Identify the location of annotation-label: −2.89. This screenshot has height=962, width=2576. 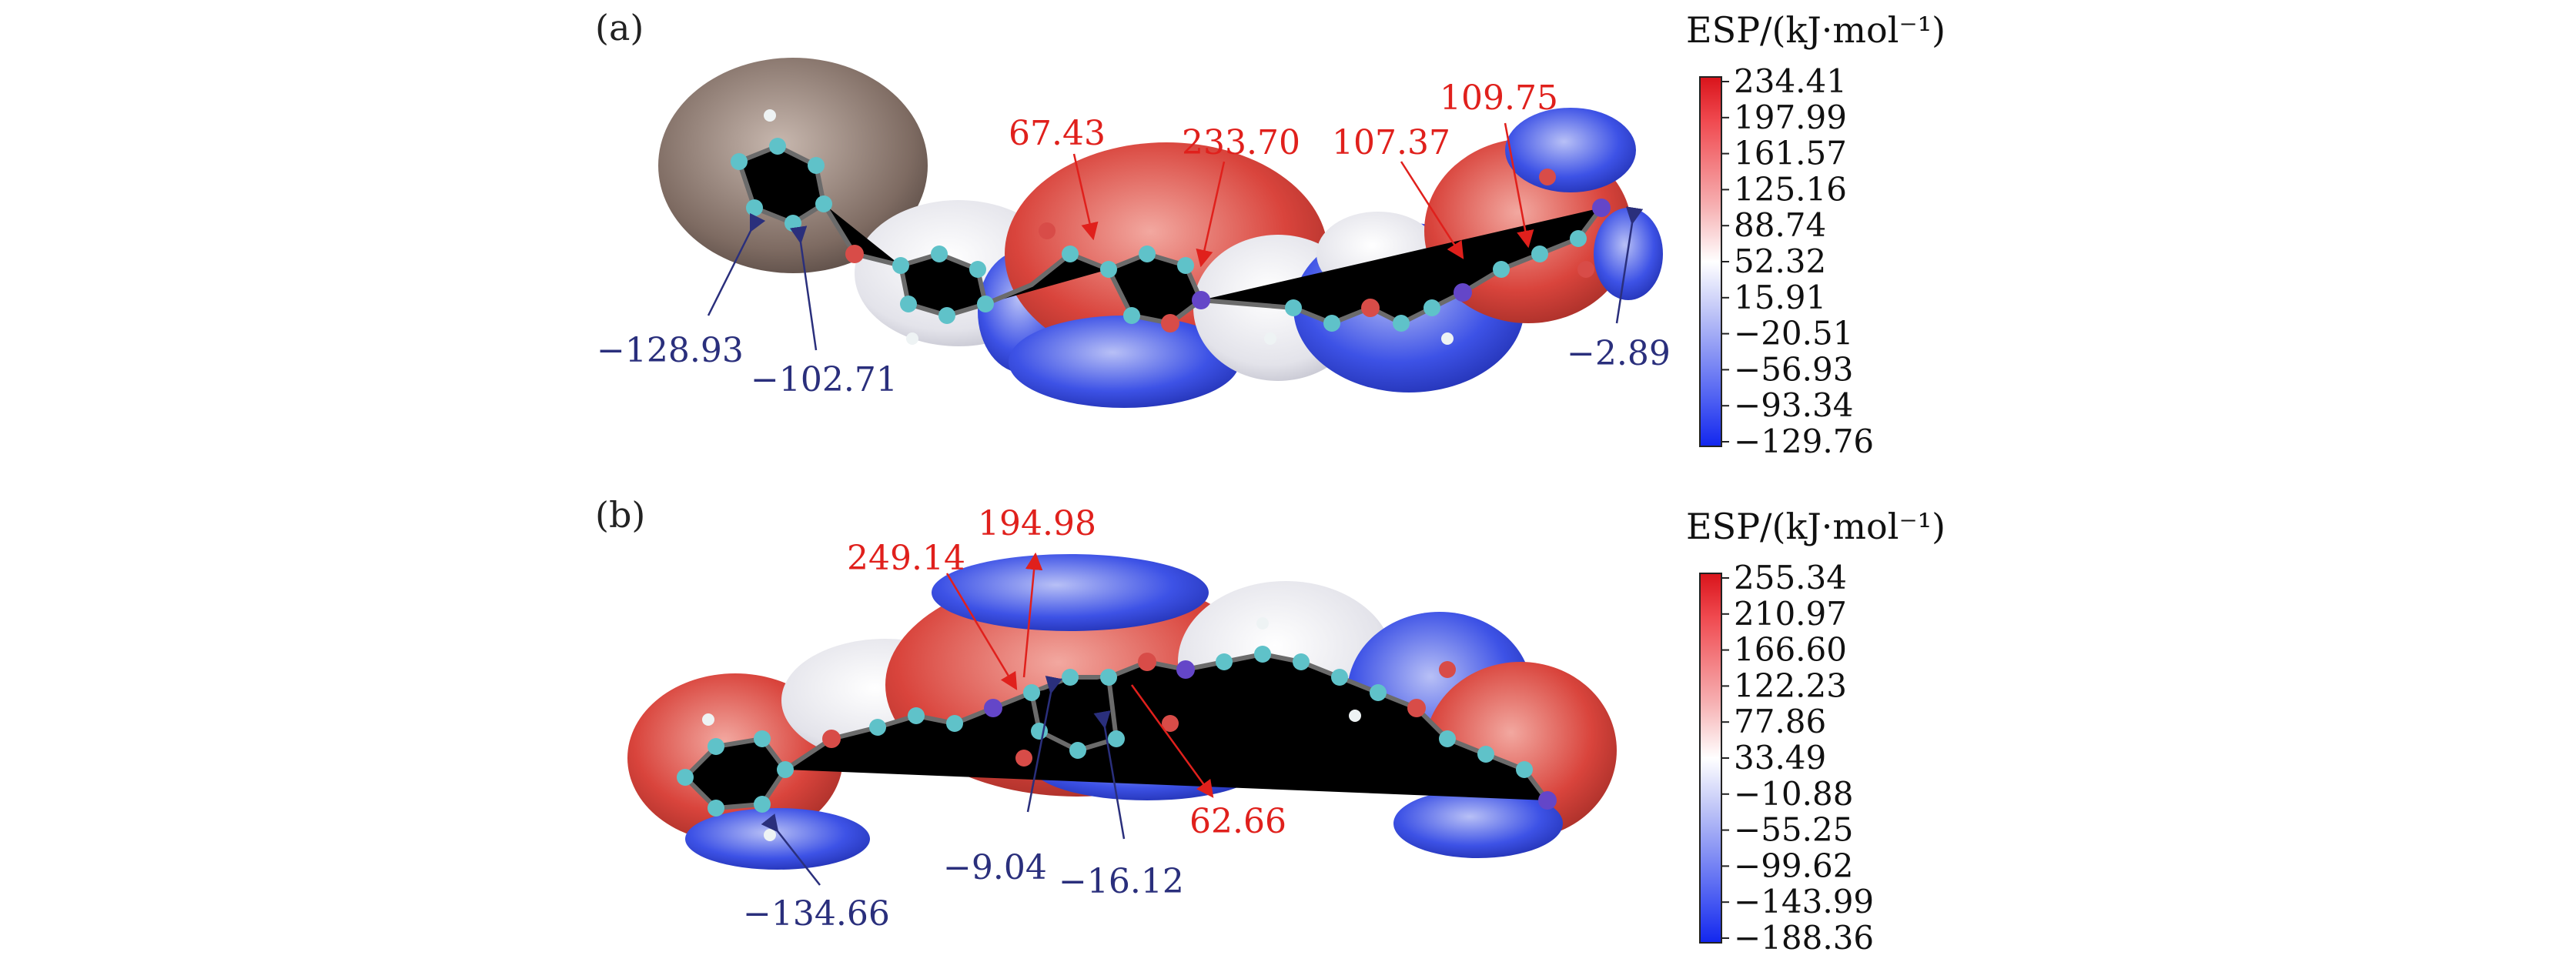
(1619, 353).